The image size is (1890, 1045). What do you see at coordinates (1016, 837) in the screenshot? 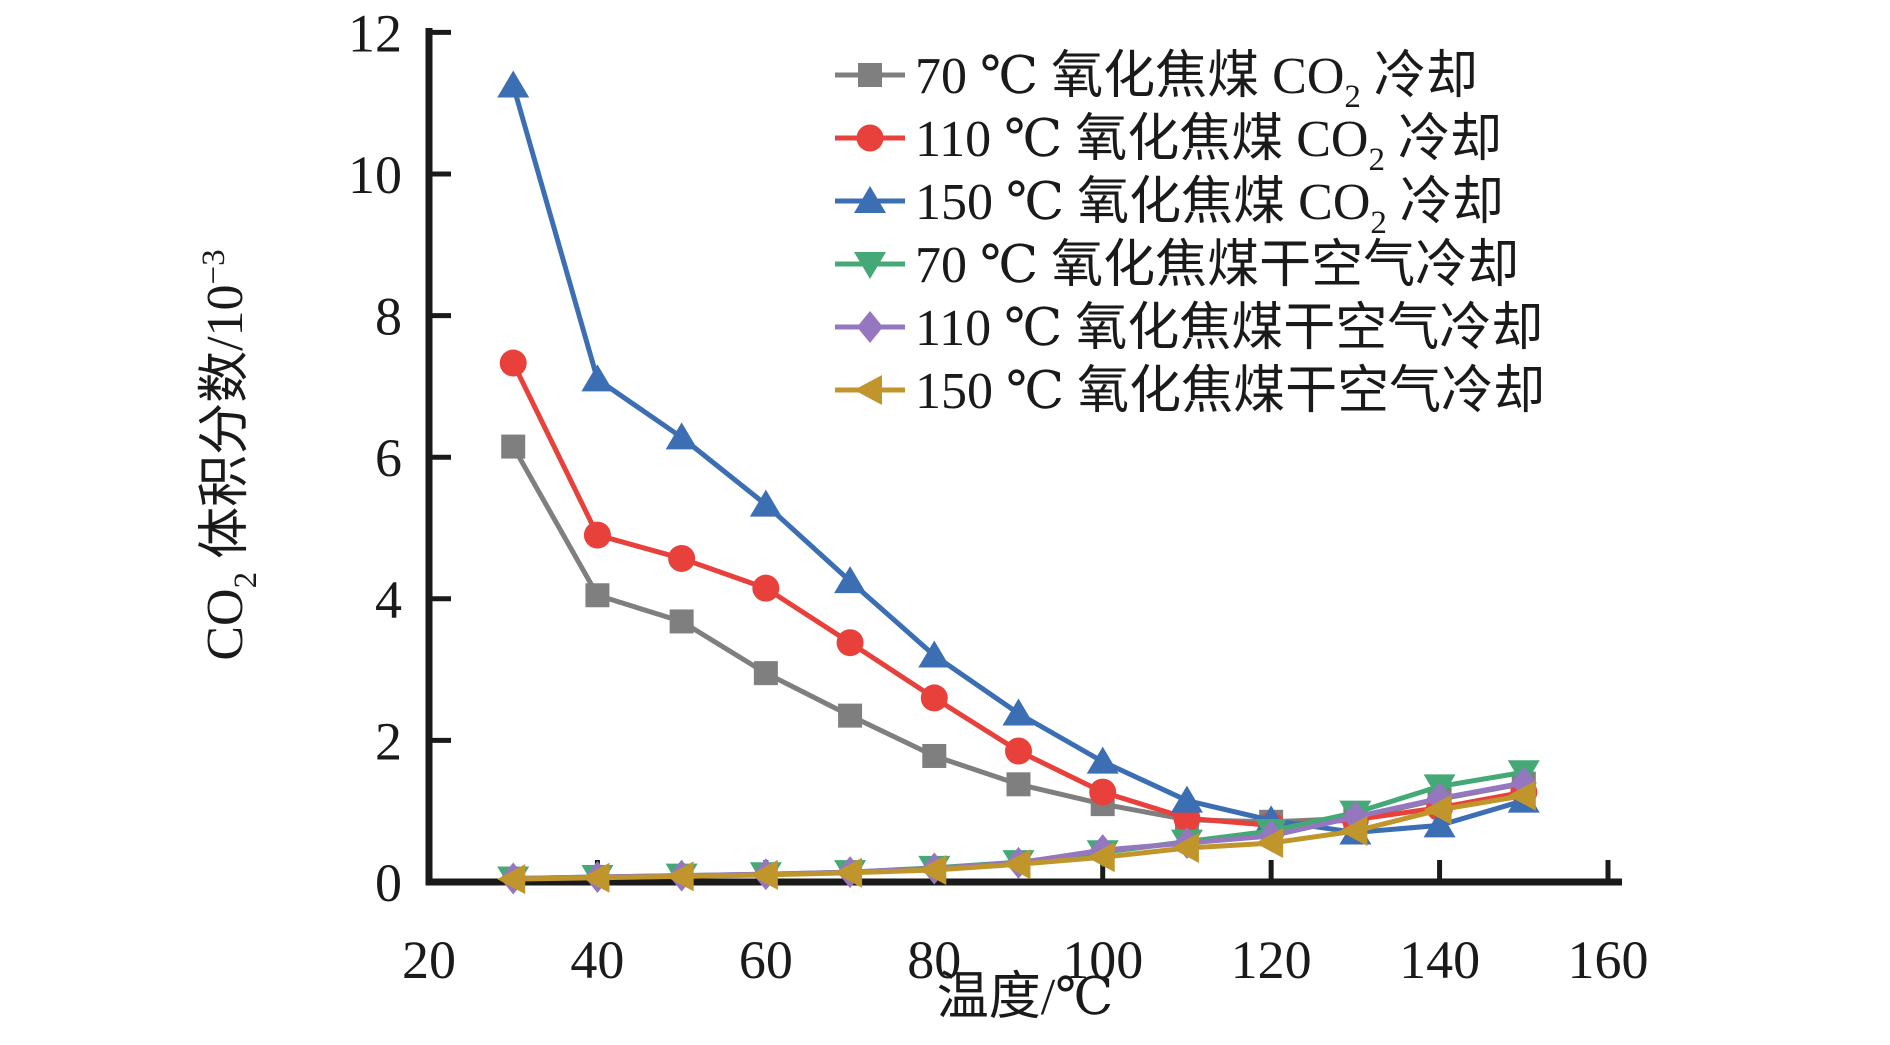
I see `series-5-triangle-left` at bounding box center [1016, 837].